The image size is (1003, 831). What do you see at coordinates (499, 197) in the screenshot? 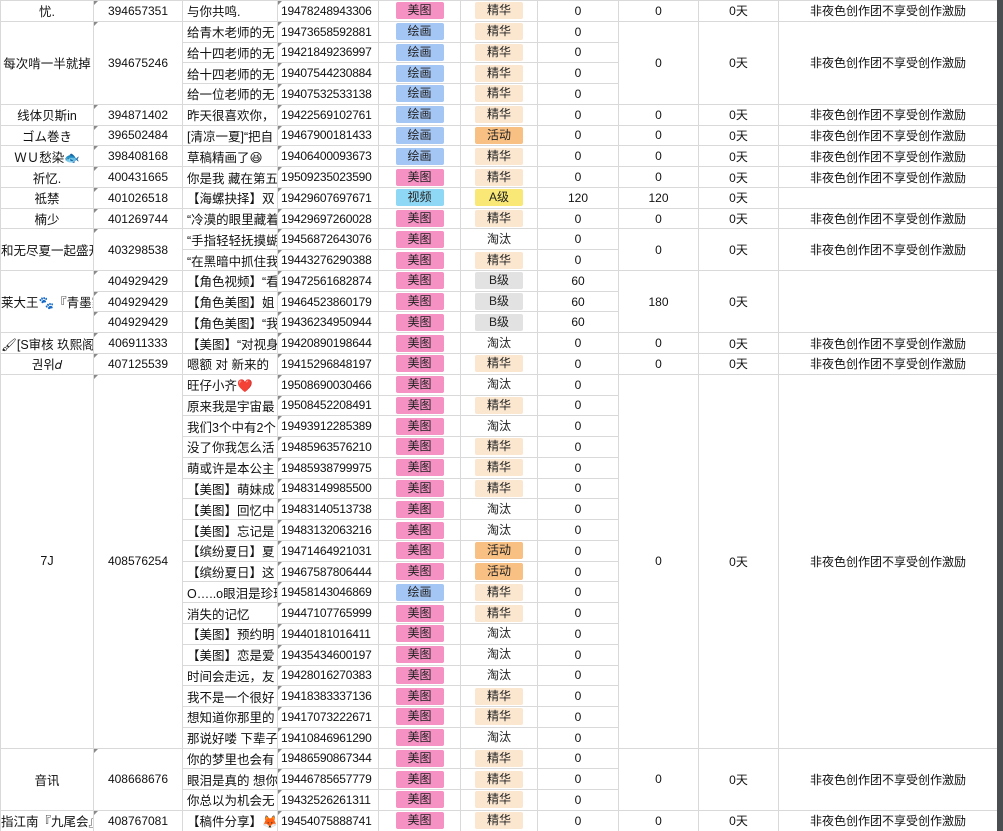
I see `cell-status-badge: A级` at bounding box center [499, 197].